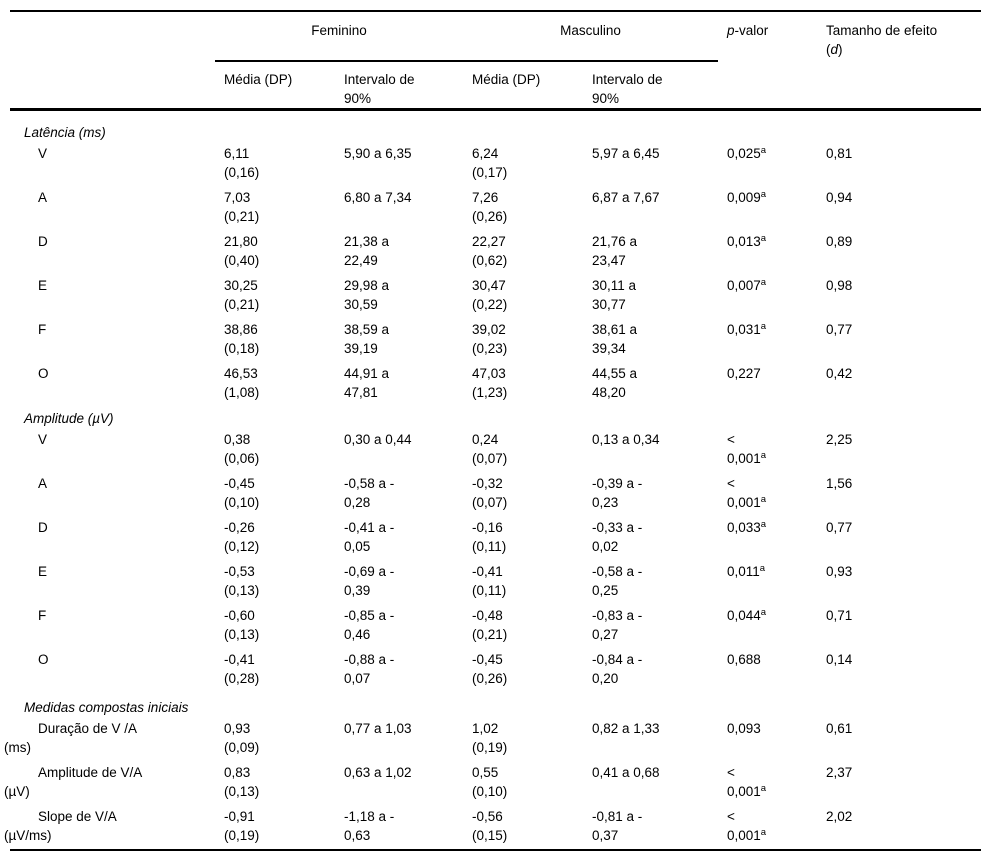 The height and width of the screenshot is (868, 992). What do you see at coordinates (239, 571) in the screenshot?
I see `media-value: -0,53` at bounding box center [239, 571].